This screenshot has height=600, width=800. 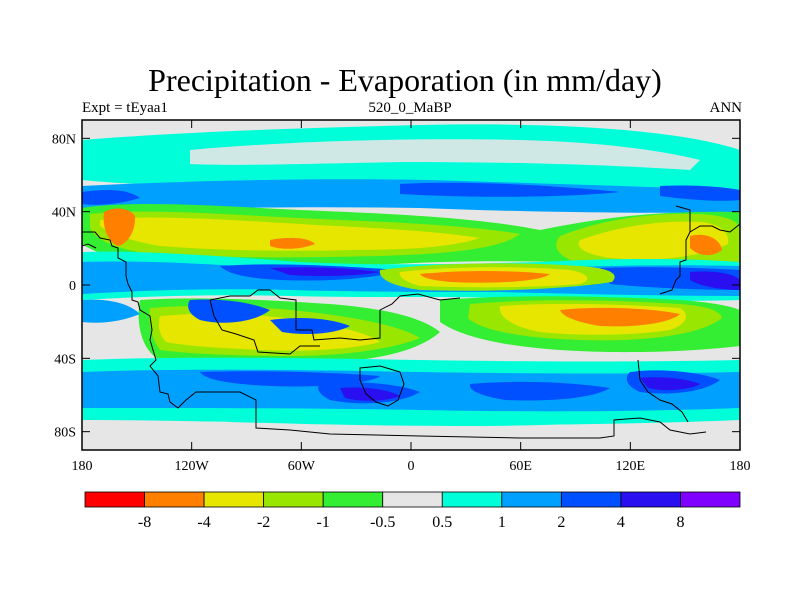 I want to click on chart-title: Precipitation - Evaporation (in mm/day), so click(x=405, y=80).